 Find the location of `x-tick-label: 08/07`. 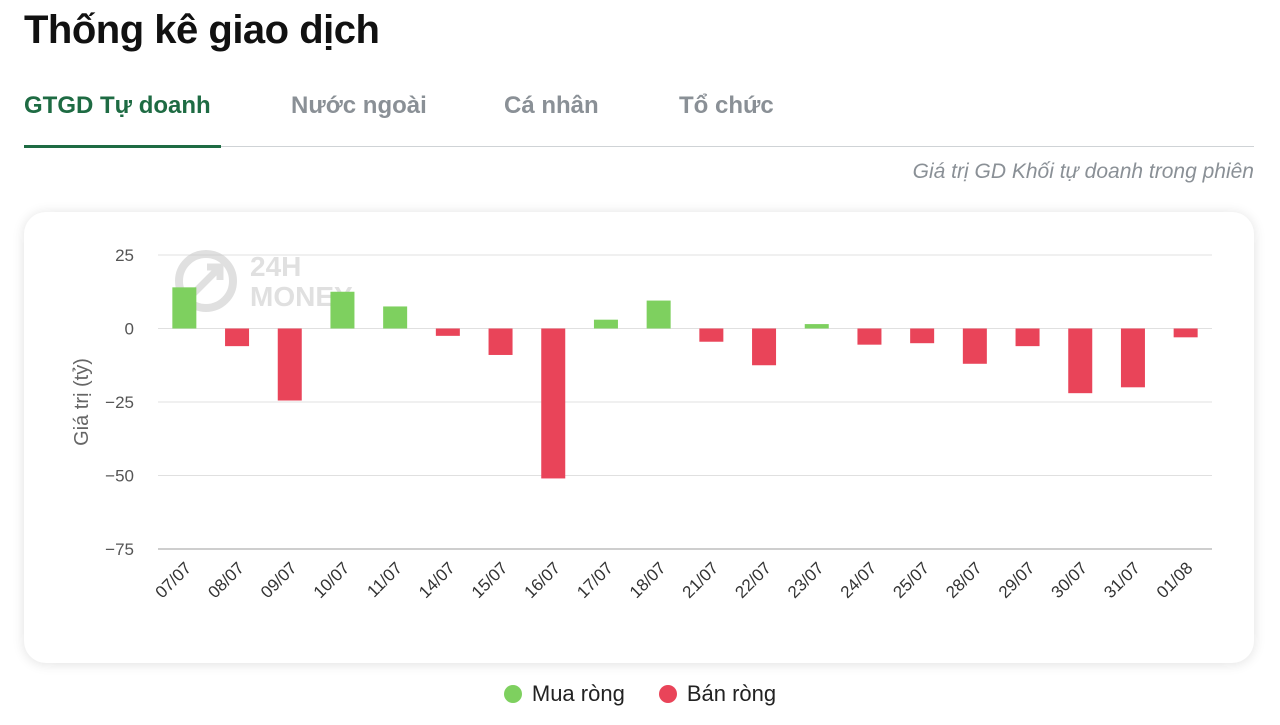

x-tick-label: 08/07 is located at coordinates (226, 580).